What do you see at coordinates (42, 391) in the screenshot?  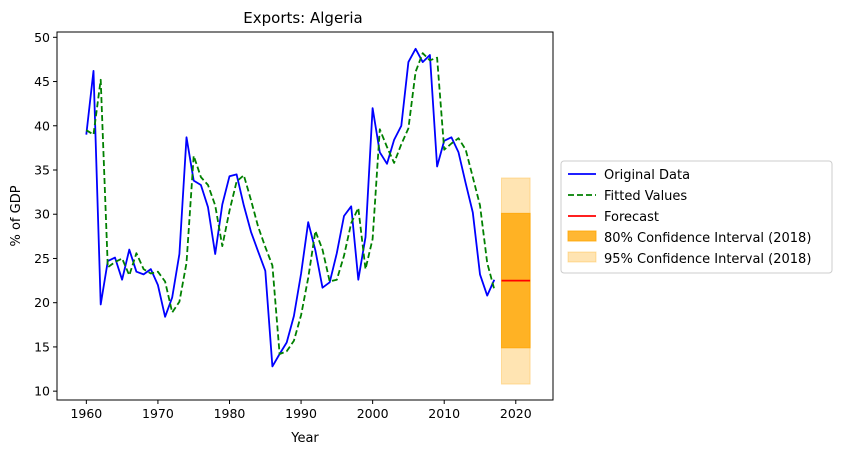 I see `y-tick-label: 10` at bounding box center [42, 391].